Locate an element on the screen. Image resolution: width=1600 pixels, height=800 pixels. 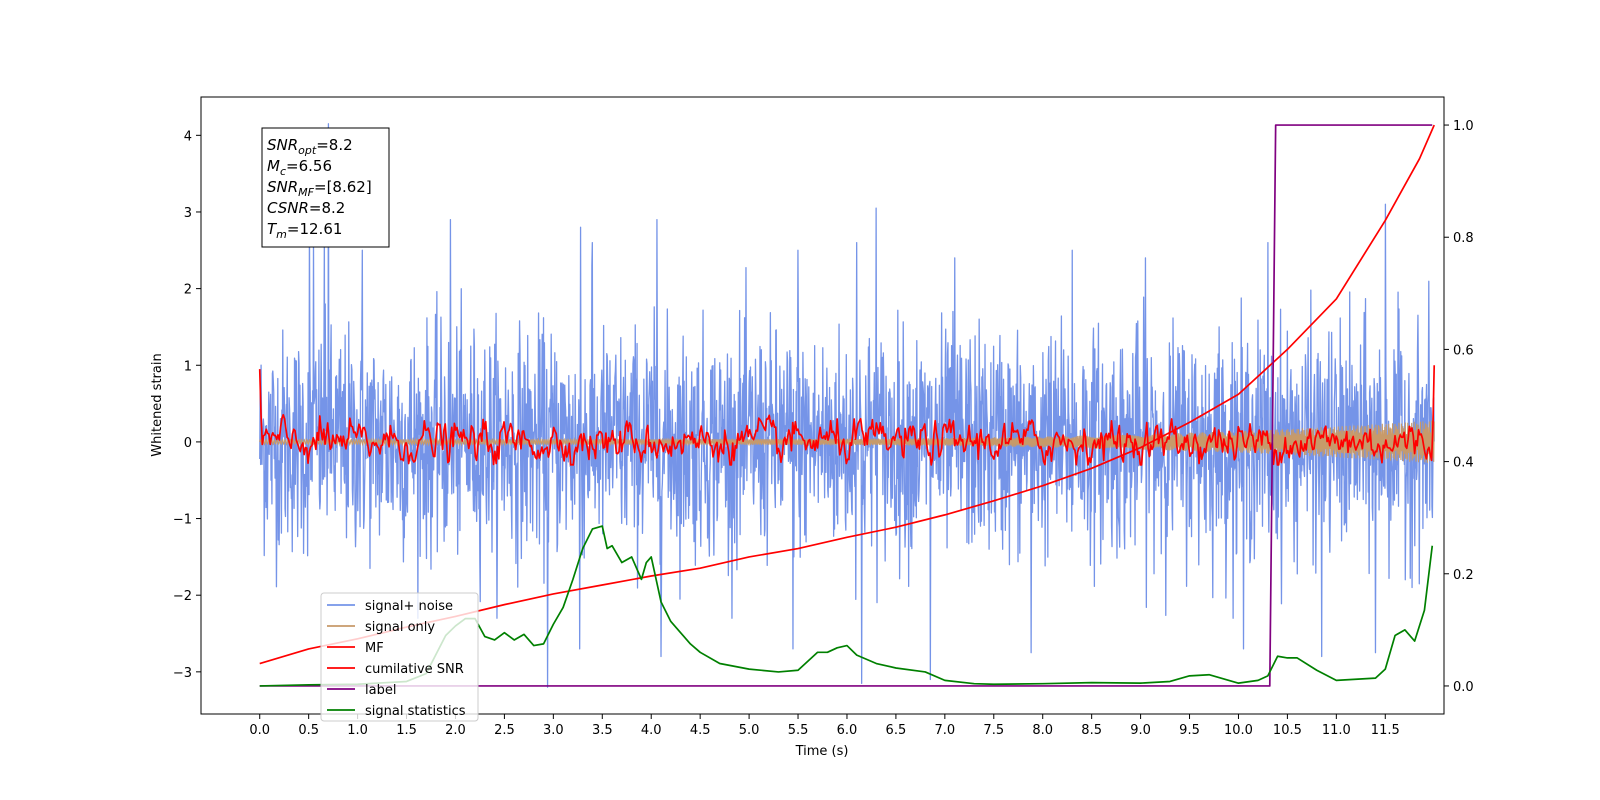
x-tick-label: 3.5 is located at coordinates (602, 730).